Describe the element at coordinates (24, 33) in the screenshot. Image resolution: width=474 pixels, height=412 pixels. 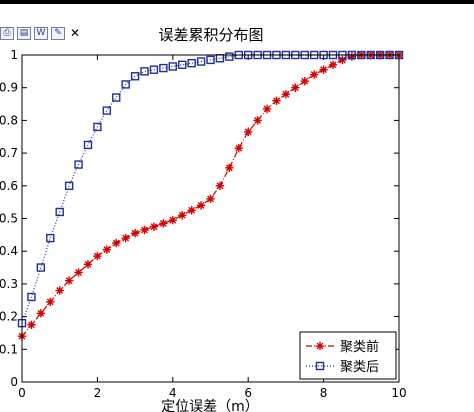
I see `document-icon: ▤` at that location.